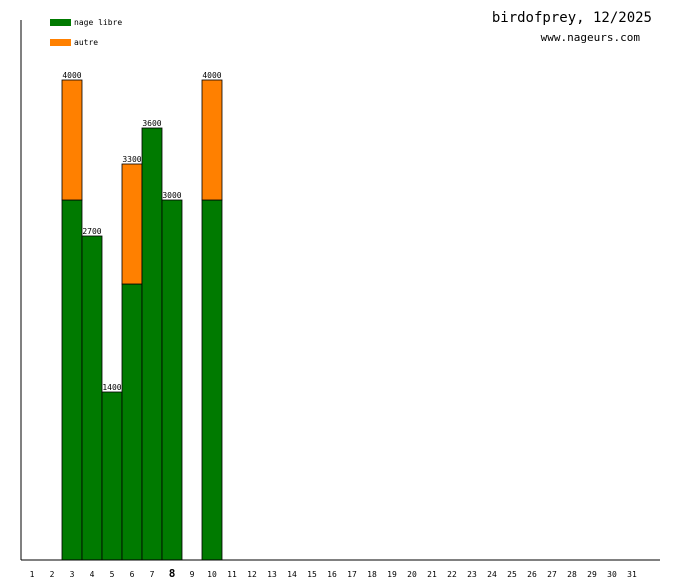 The image size is (680, 580). What do you see at coordinates (612, 574) in the screenshot?
I see `x-tick-label-day-30: 30` at bounding box center [612, 574].